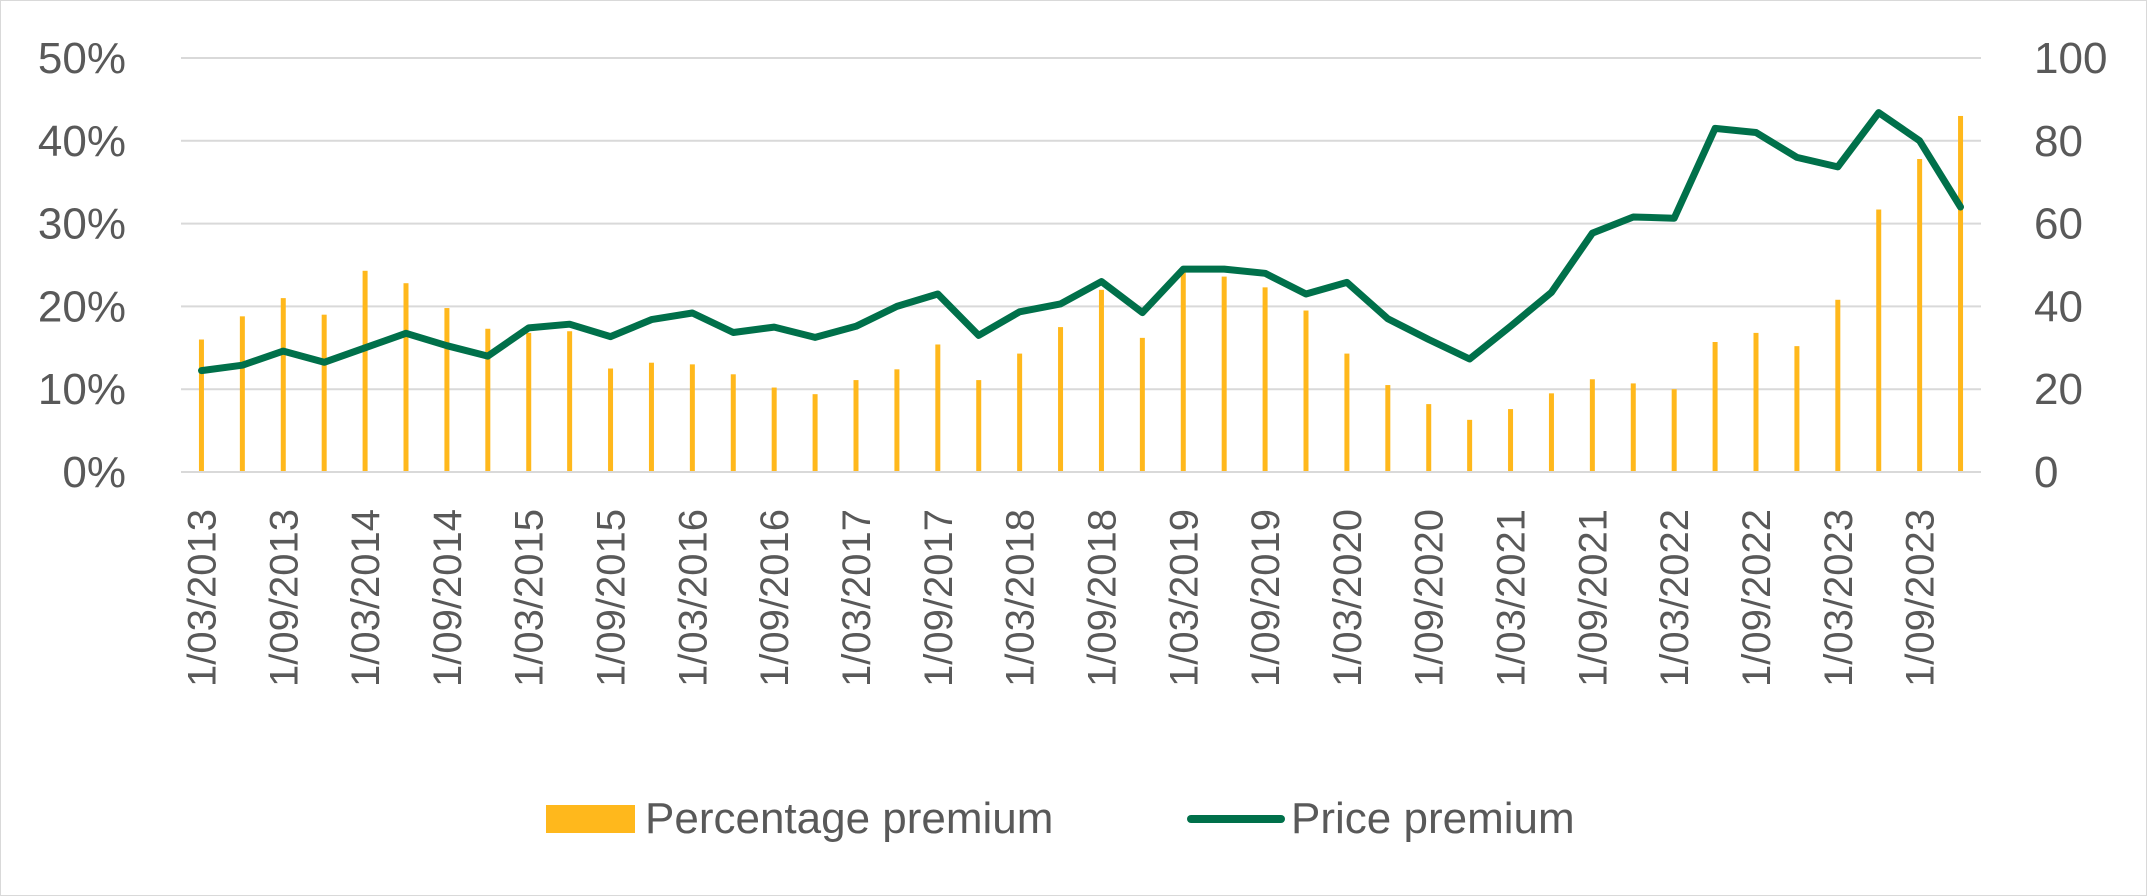 The image size is (2147, 896). I want to click on left-y-tick-label: 30%, so click(82, 224).